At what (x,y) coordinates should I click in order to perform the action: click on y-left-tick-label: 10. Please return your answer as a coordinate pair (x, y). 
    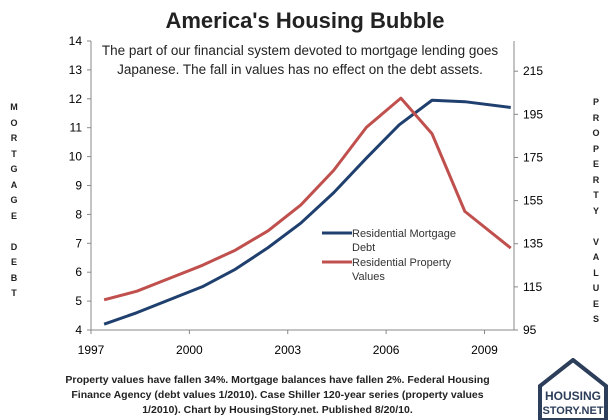
    Looking at the image, I should click on (76, 157).